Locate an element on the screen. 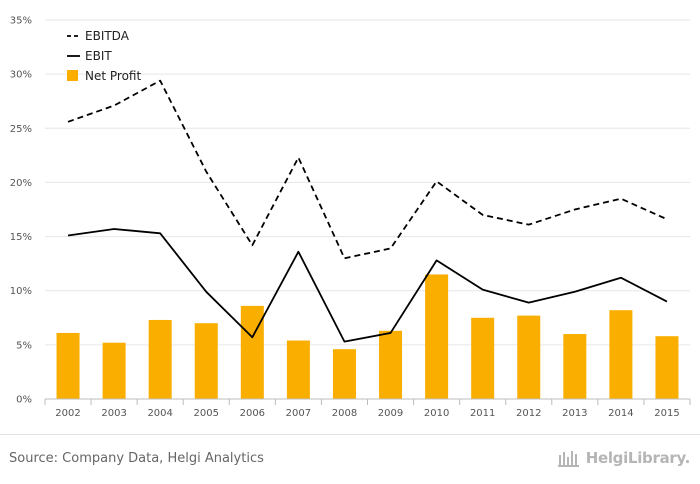 This screenshot has height=484, width=700. brand-logo: HelgiLibrary. is located at coordinates (624, 458).